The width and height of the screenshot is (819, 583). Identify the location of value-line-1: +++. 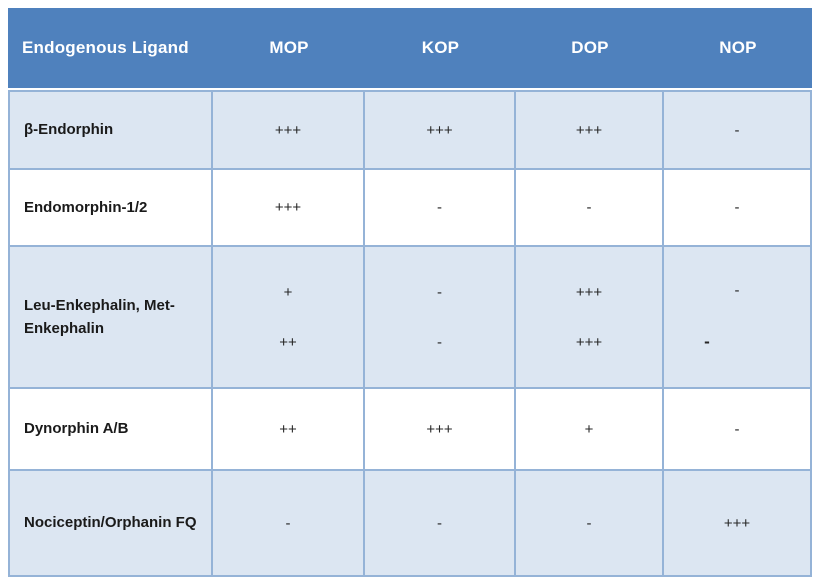
(589, 292).